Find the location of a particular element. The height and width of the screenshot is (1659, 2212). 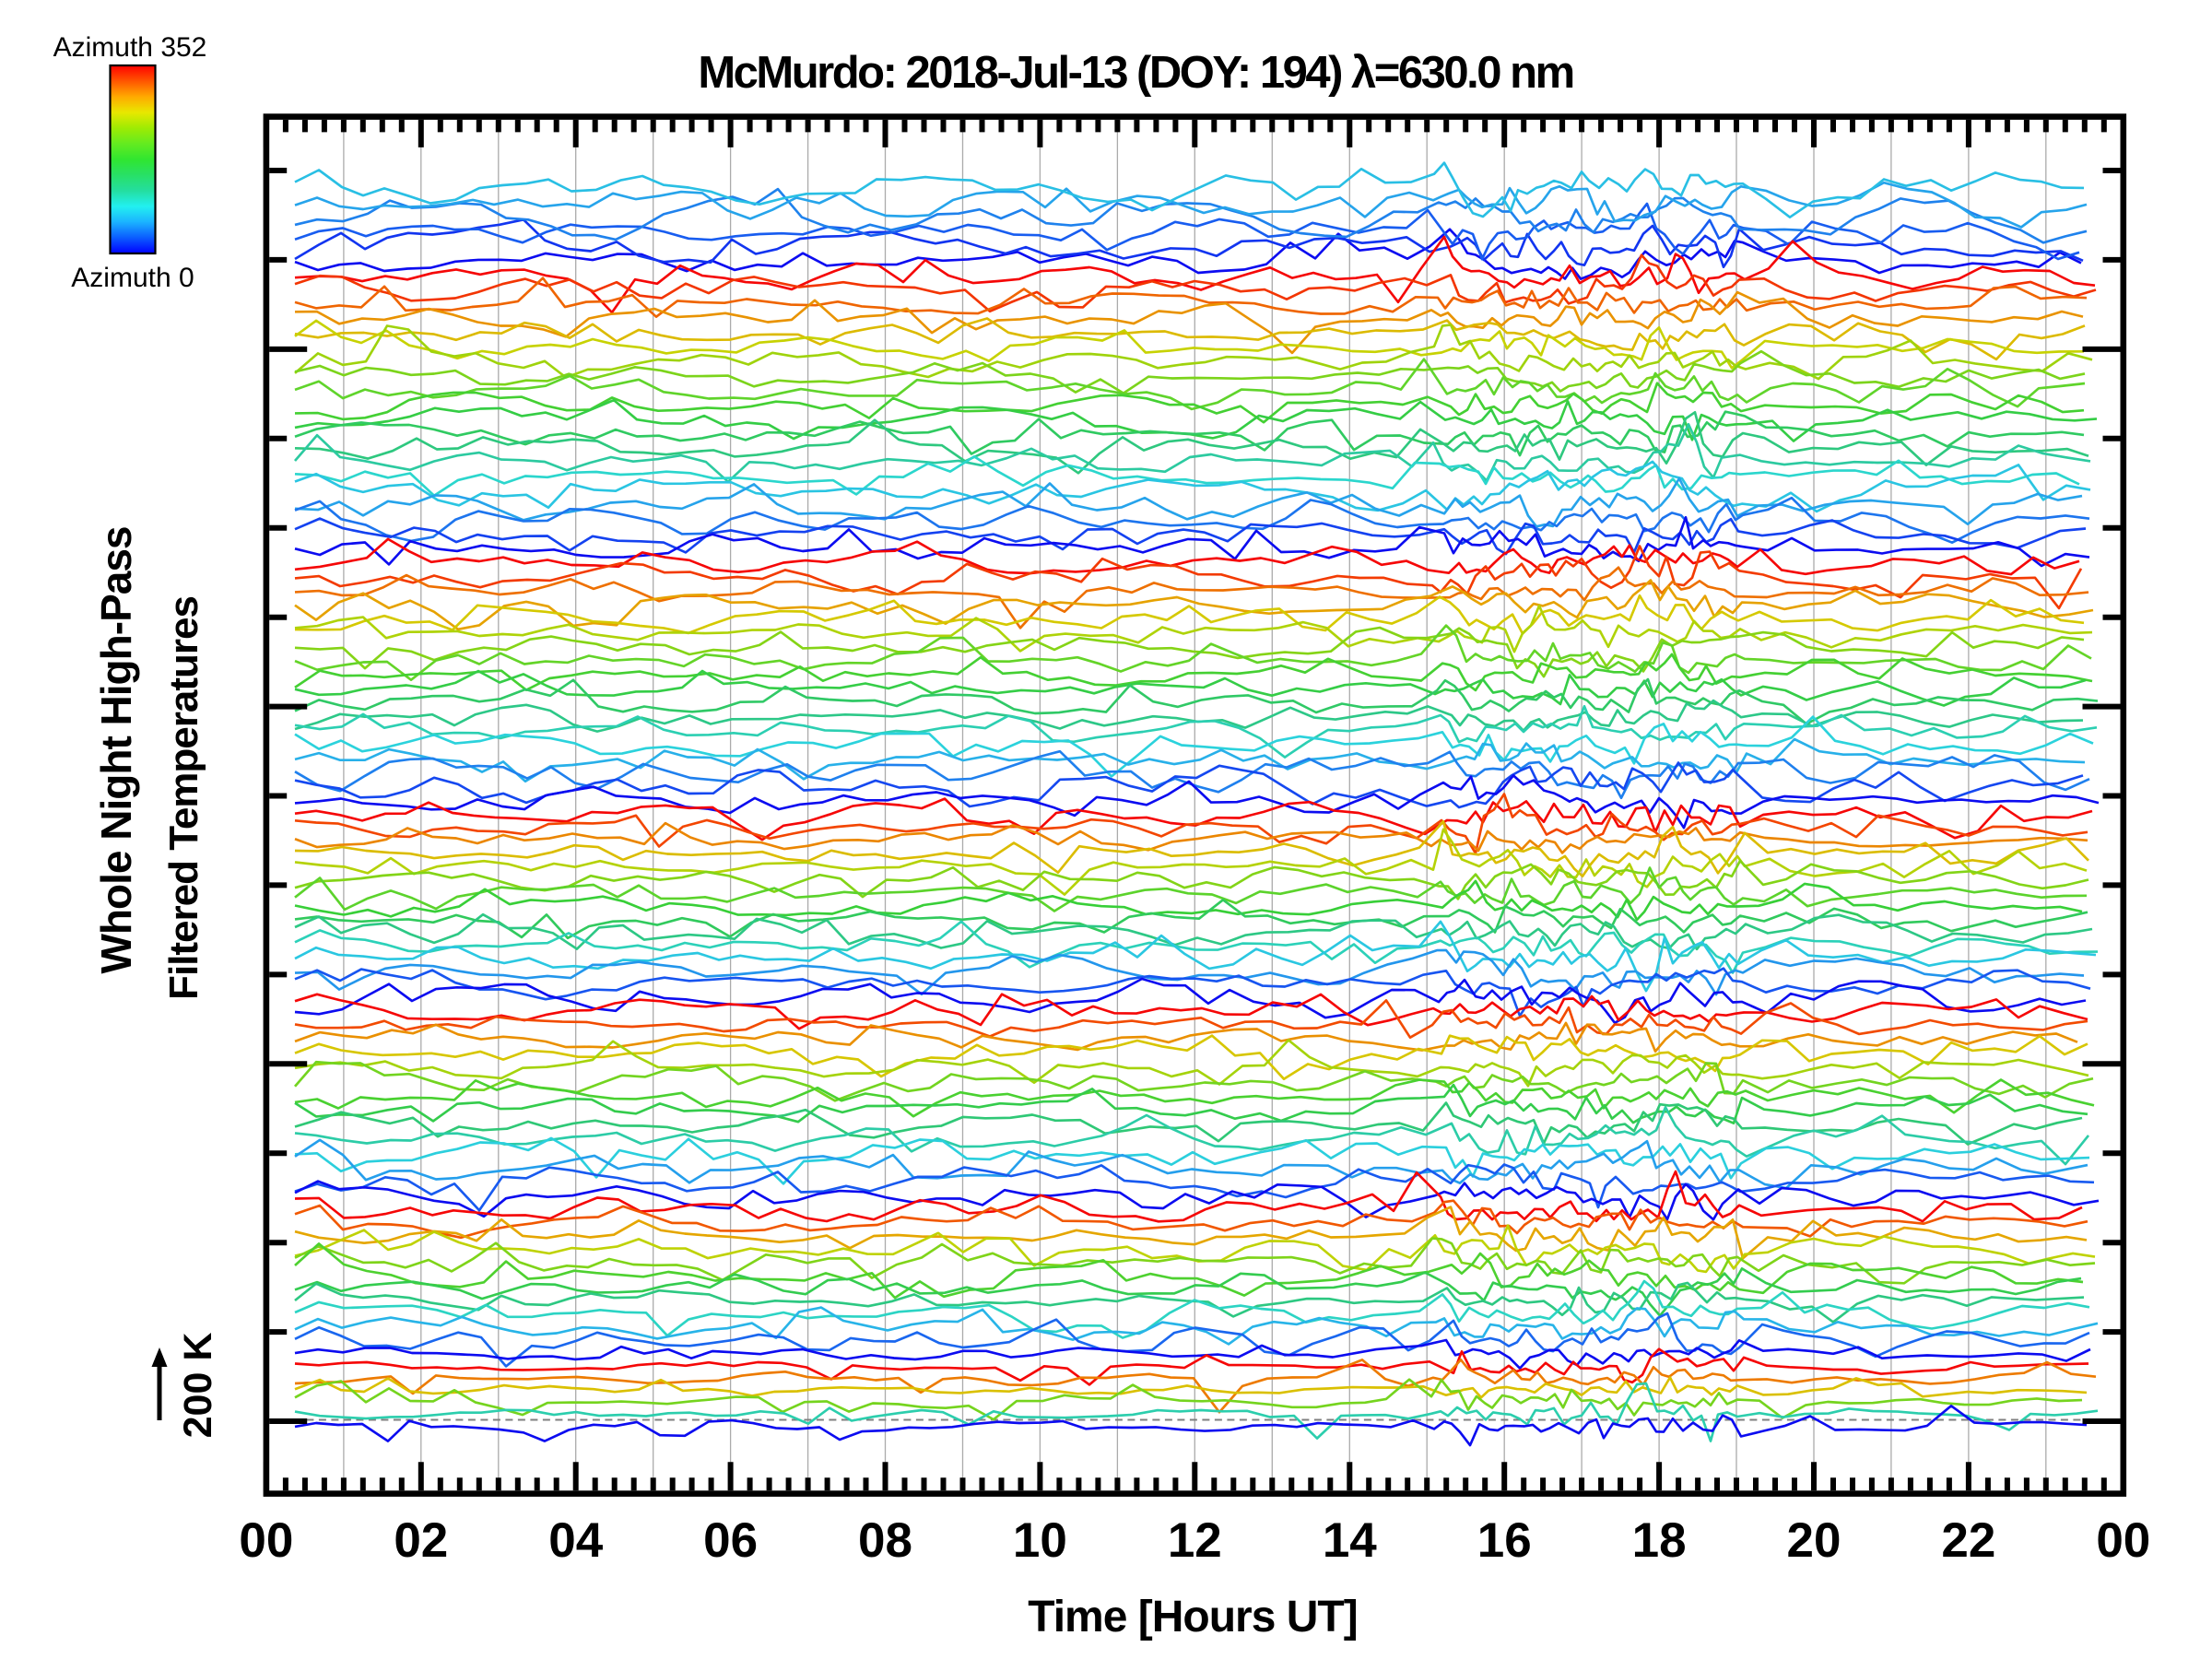

svg-text: 16 is located at coordinates (1504, 1540).